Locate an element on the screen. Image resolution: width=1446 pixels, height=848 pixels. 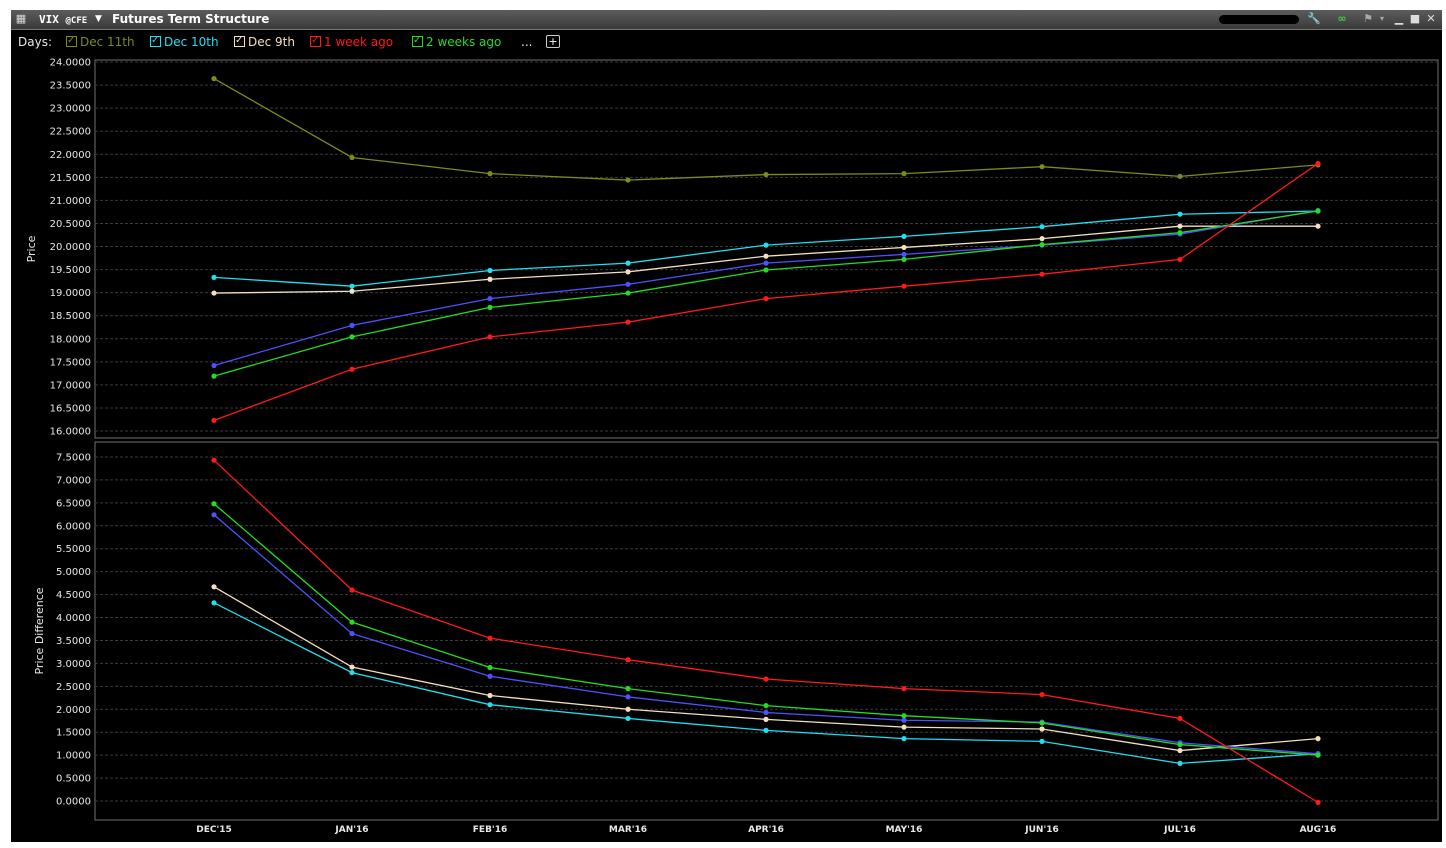
y-tick-label: 22.5000 is located at coordinates (70, 132).